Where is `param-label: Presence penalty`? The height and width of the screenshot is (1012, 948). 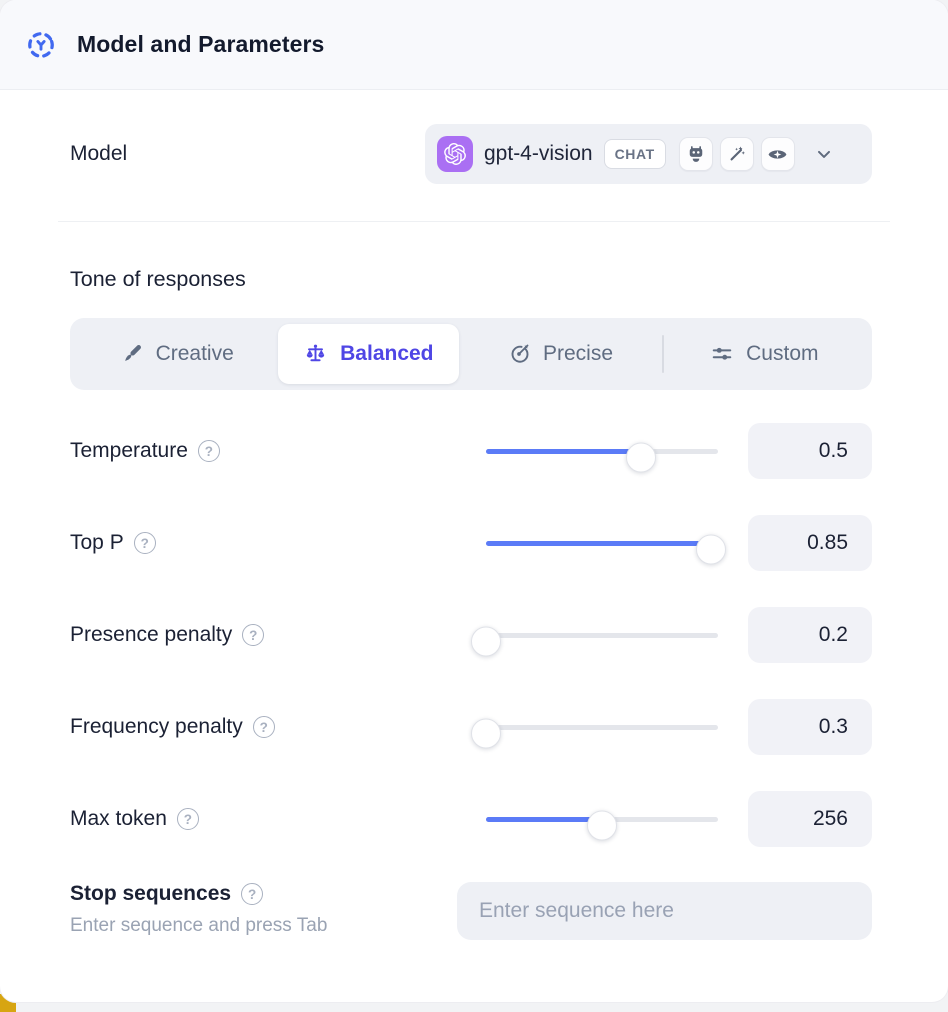 param-label: Presence penalty is located at coordinates (151, 634).